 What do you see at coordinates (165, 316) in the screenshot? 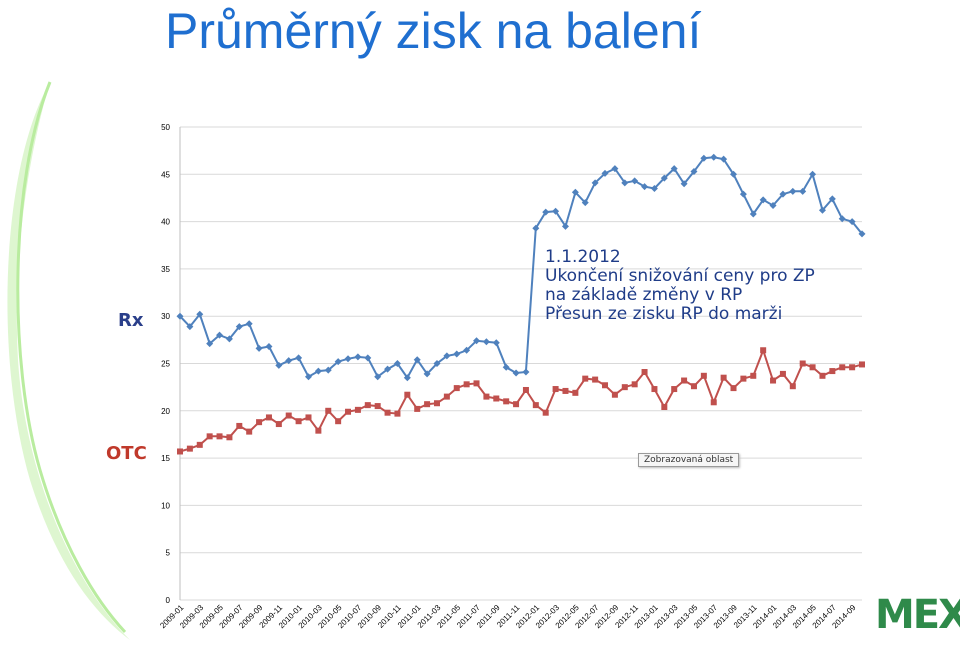
I see `y-tick-label: 30` at bounding box center [165, 316].